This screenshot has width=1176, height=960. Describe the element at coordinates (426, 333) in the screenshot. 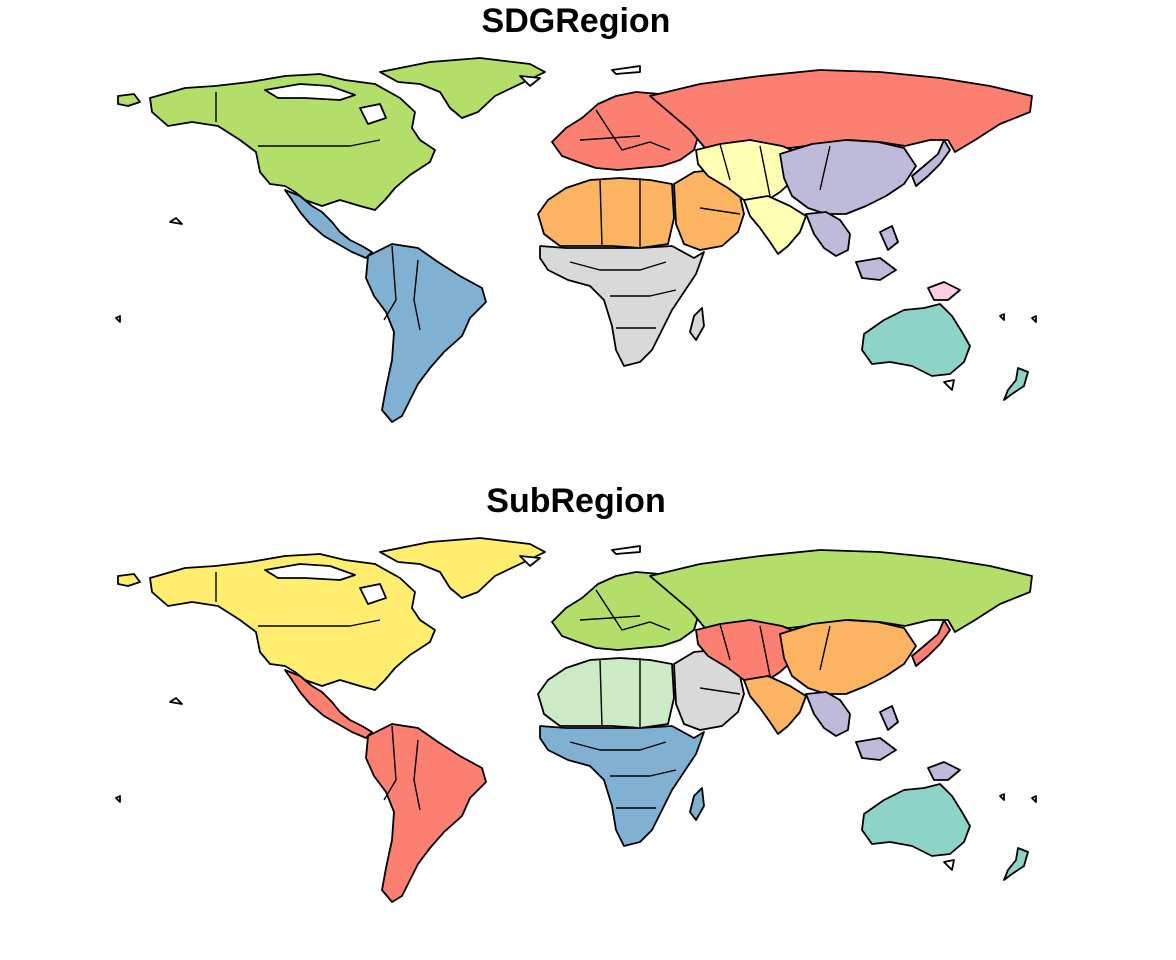

I see `sdg-region-south-america` at that location.